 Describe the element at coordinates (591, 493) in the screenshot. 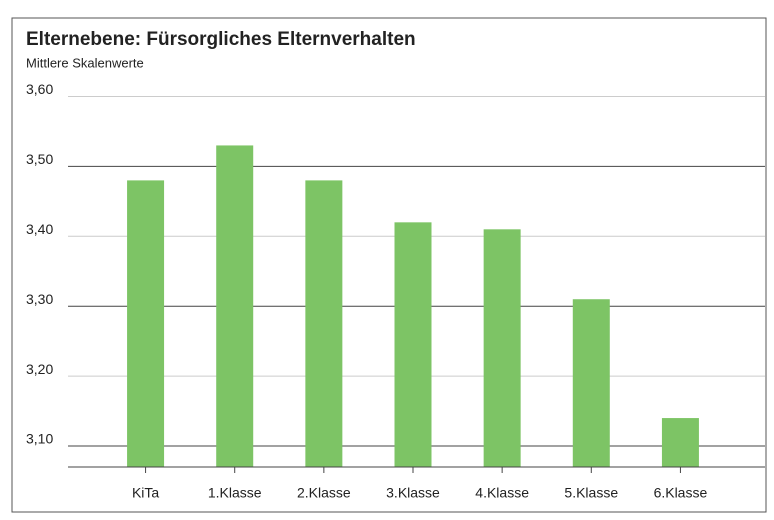

I see `x-tick-label: 5.Klasse` at that location.